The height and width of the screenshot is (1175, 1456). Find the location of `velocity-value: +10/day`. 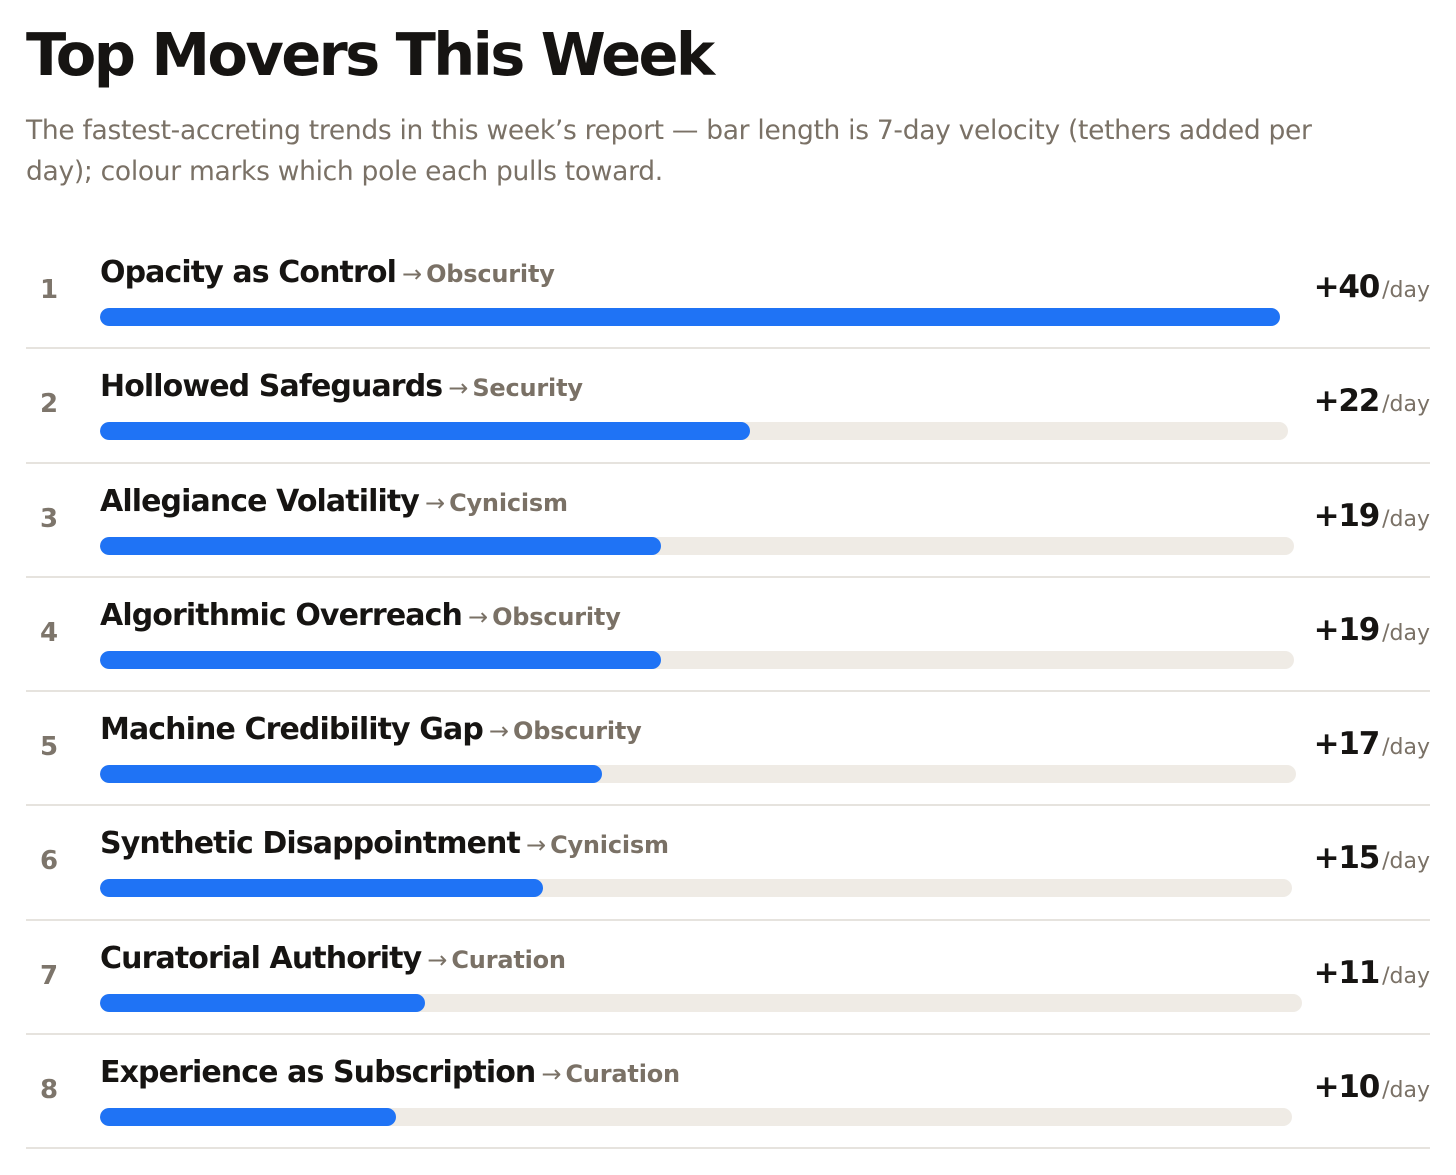

velocity-value: +10/day is located at coordinates (1372, 1087).